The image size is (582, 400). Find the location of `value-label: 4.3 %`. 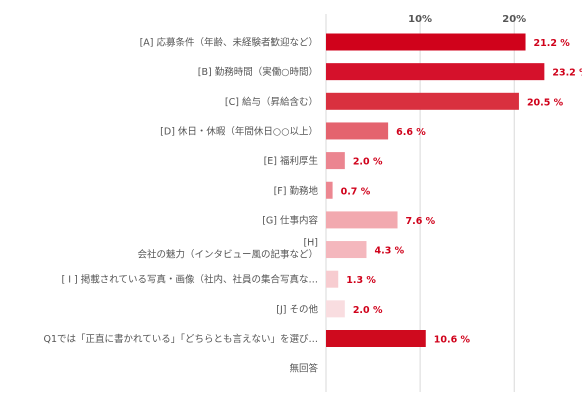

value-label: 4.3 % is located at coordinates (389, 251).